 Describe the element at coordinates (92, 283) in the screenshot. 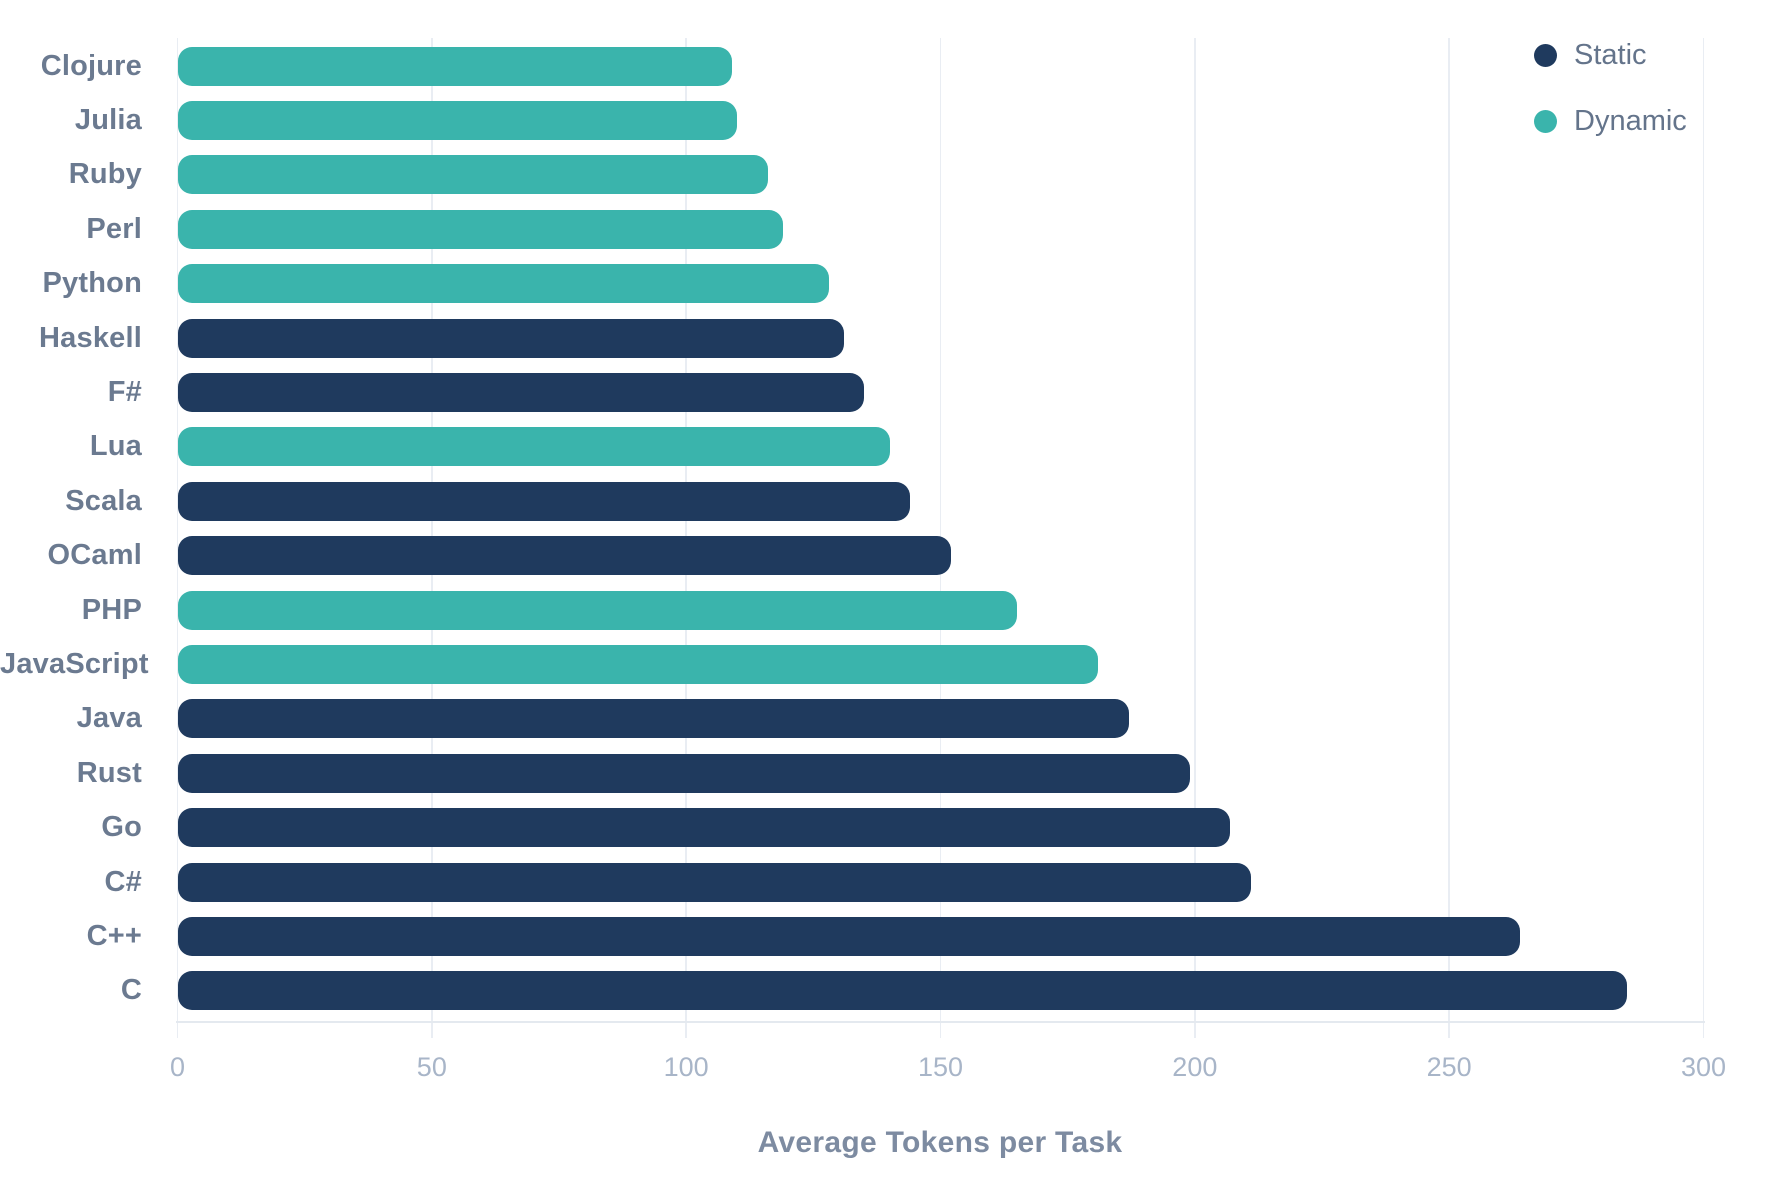

I see `category-label: Python` at that location.